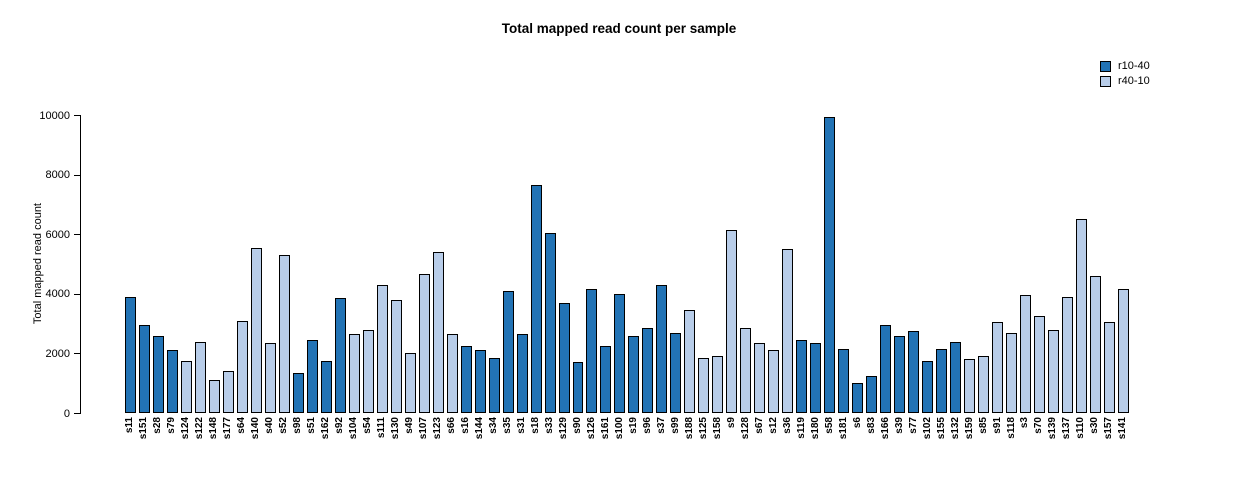  What do you see at coordinates (270, 425) in the screenshot?
I see `x-tick-label: s40` at bounding box center [270, 425].